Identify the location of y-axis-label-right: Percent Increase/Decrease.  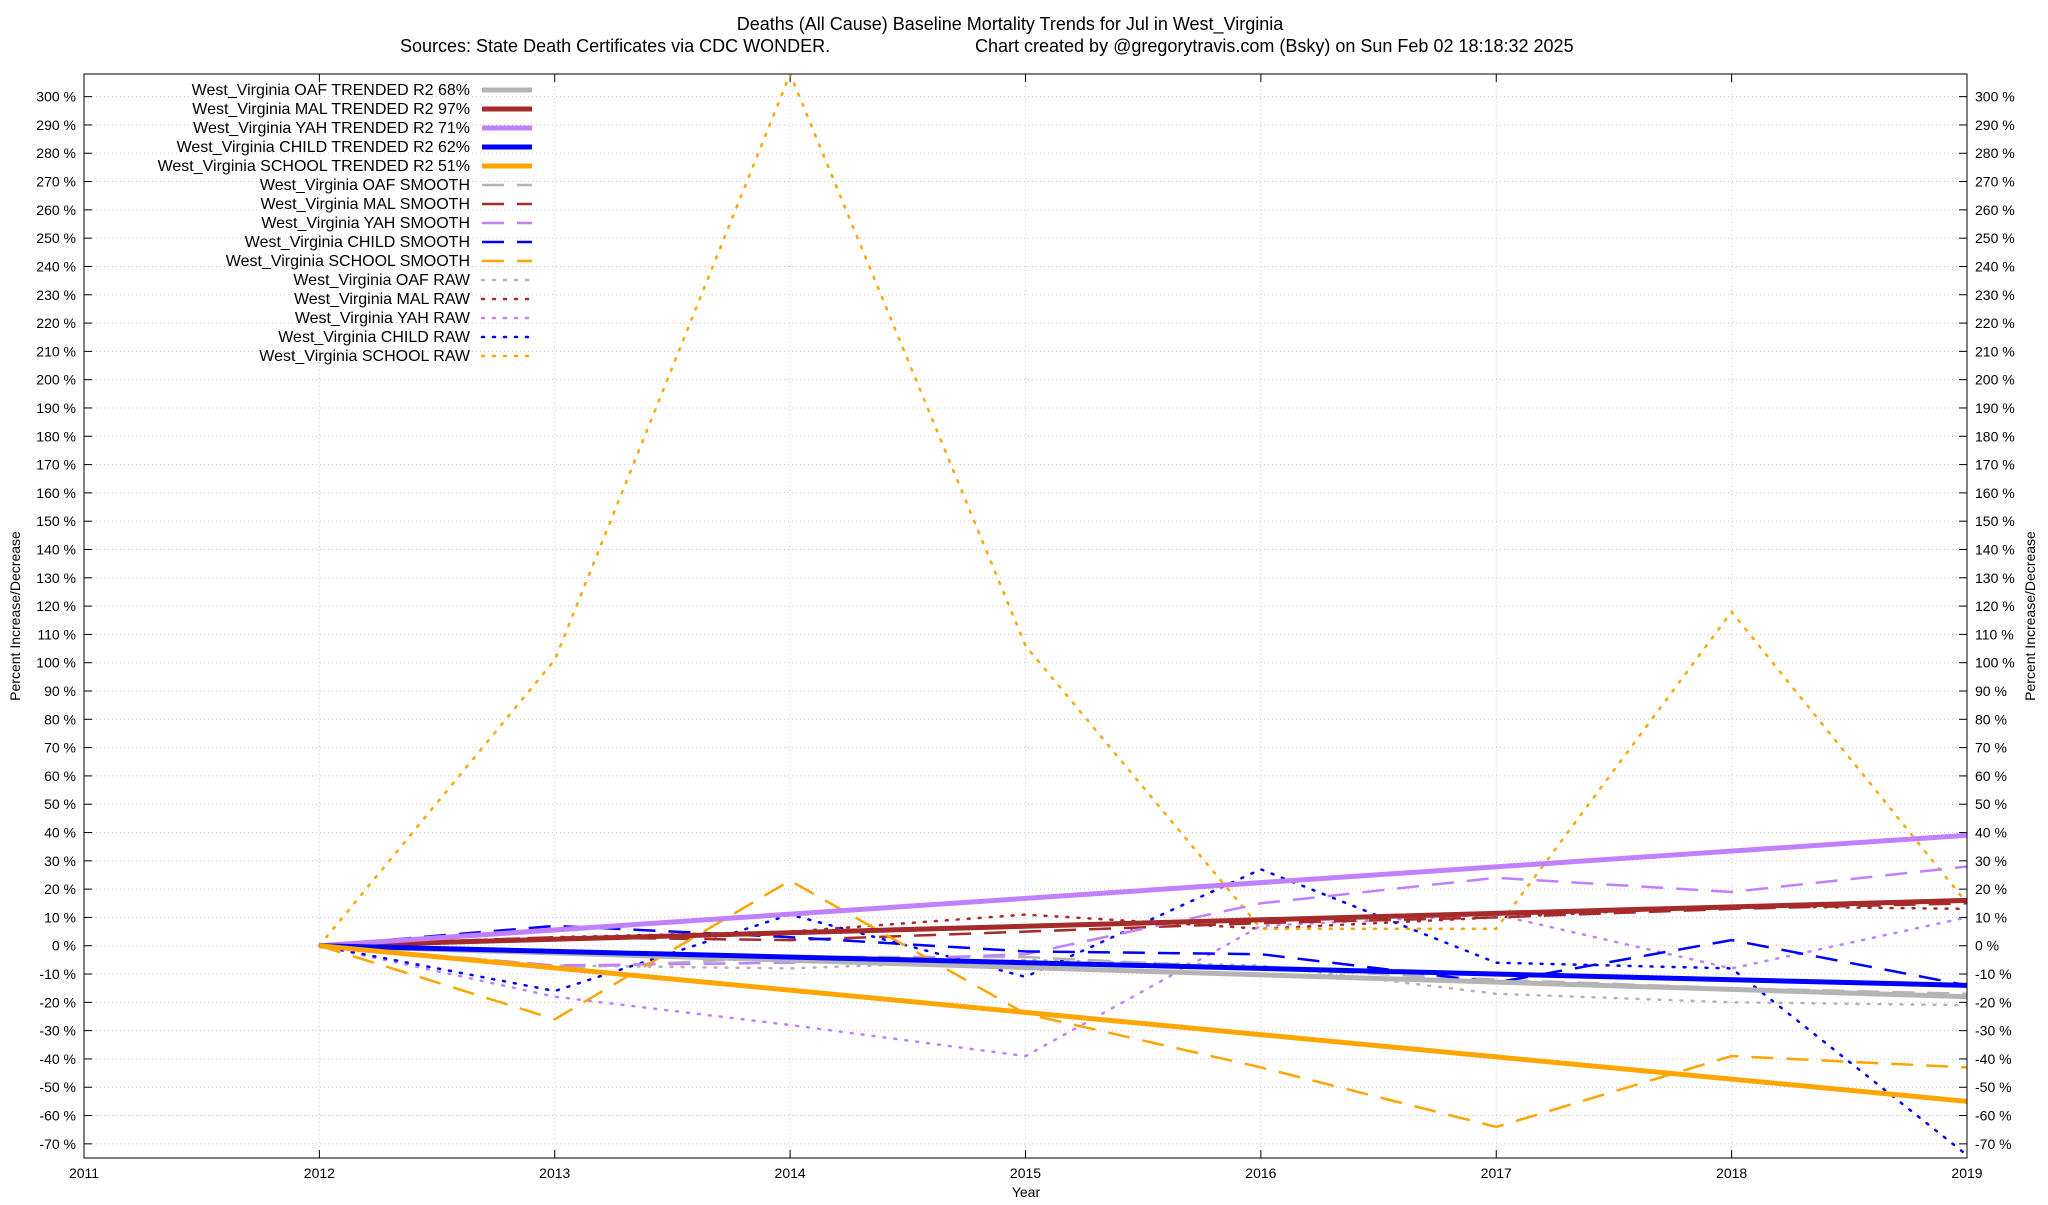
(2030, 616).